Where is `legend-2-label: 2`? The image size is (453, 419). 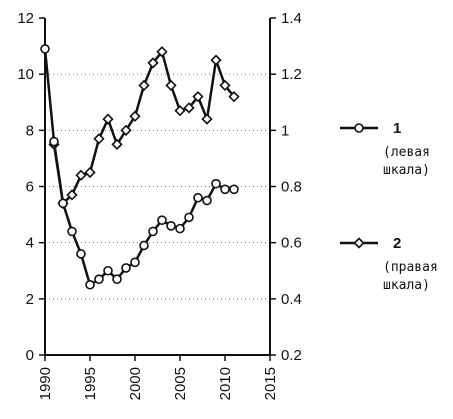 legend-2-label: 2 is located at coordinates (397, 243).